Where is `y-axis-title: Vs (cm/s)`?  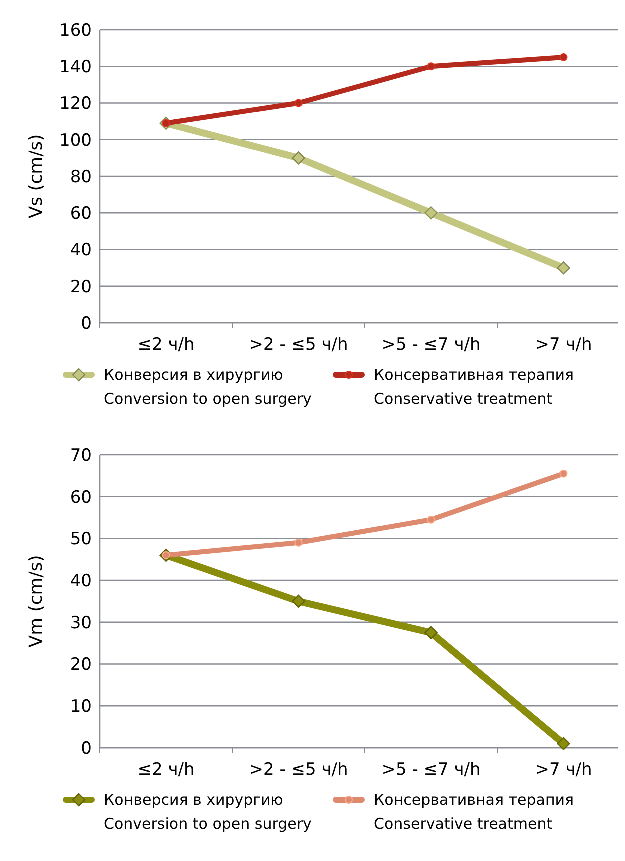 y-axis-title: Vs (cm/s) is located at coordinates (36, 176).